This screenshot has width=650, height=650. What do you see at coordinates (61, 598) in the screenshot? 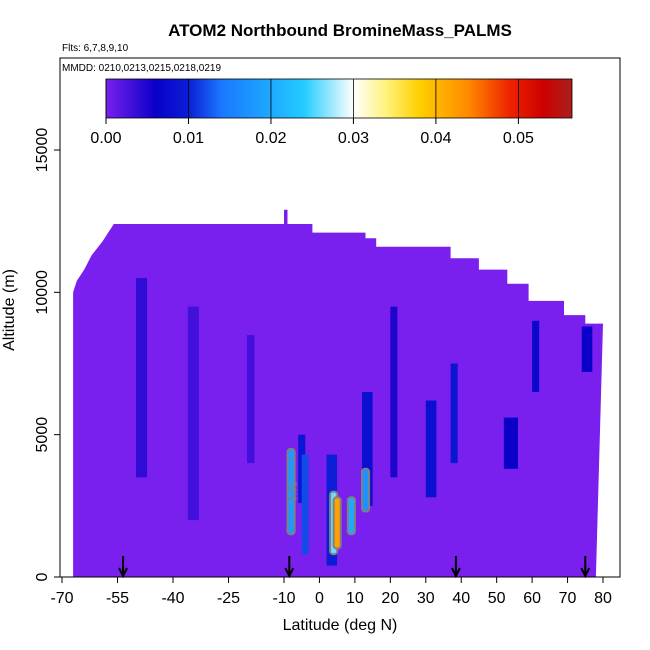
I see `x-tick-label: -70` at bounding box center [61, 598].